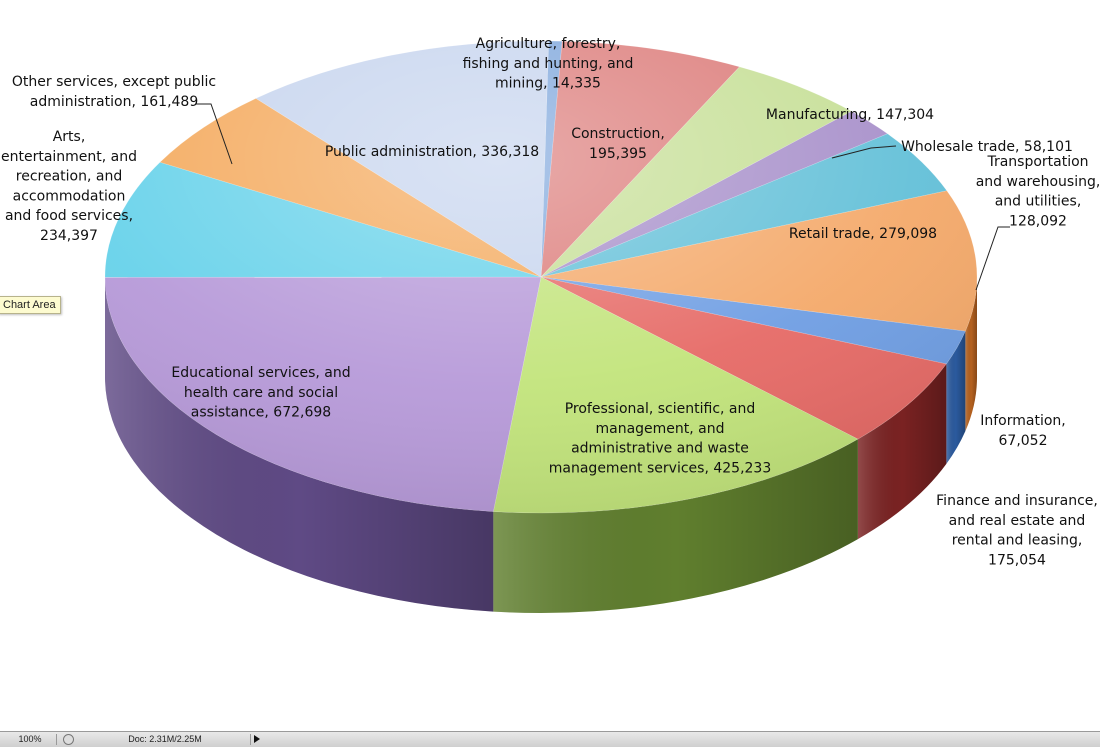  I want to click on data-label-public-administration: Public administration, 336,318, so click(432, 152).